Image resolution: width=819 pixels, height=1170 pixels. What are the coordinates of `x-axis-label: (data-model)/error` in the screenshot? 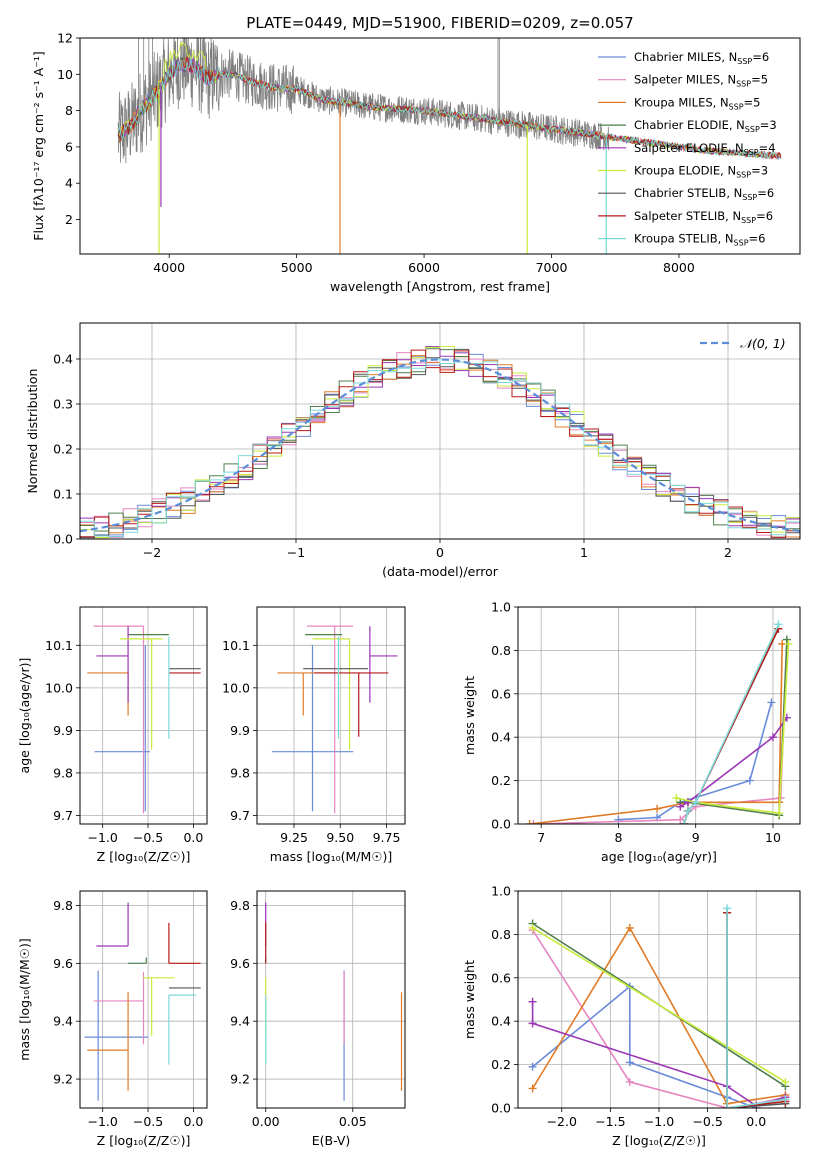 It's located at (440, 571).